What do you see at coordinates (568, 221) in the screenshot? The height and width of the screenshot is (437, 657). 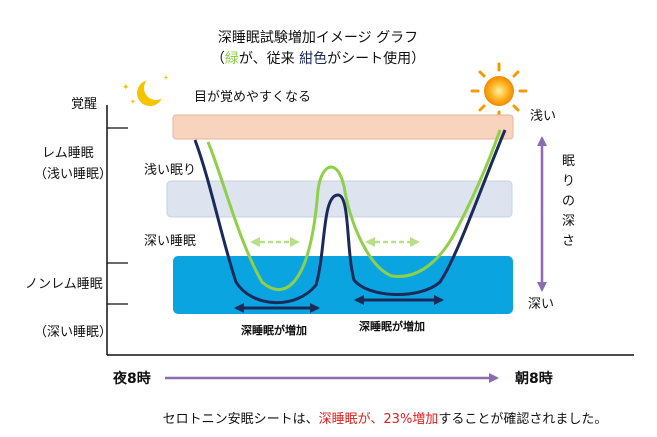 I see `depth-char-4: 深` at bounding box center [568, 221].